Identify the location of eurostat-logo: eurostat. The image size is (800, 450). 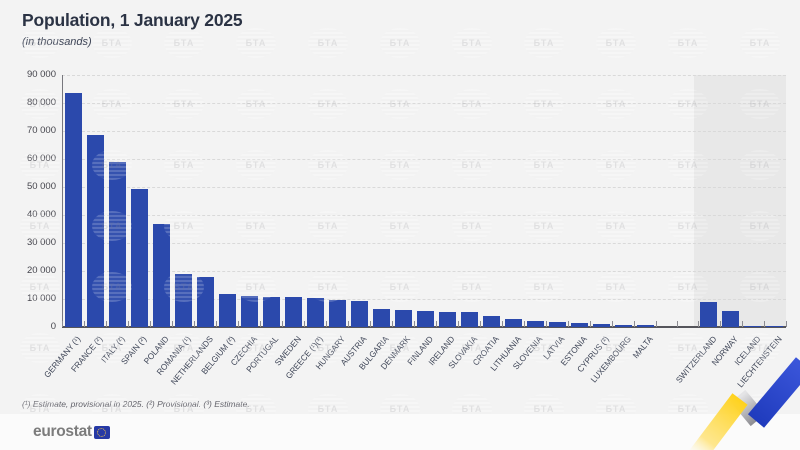
(71, 432).